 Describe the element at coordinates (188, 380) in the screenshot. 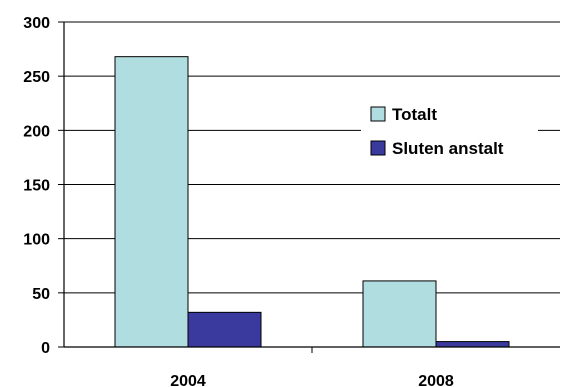

I see `x-tick-label: 2004` at that location.